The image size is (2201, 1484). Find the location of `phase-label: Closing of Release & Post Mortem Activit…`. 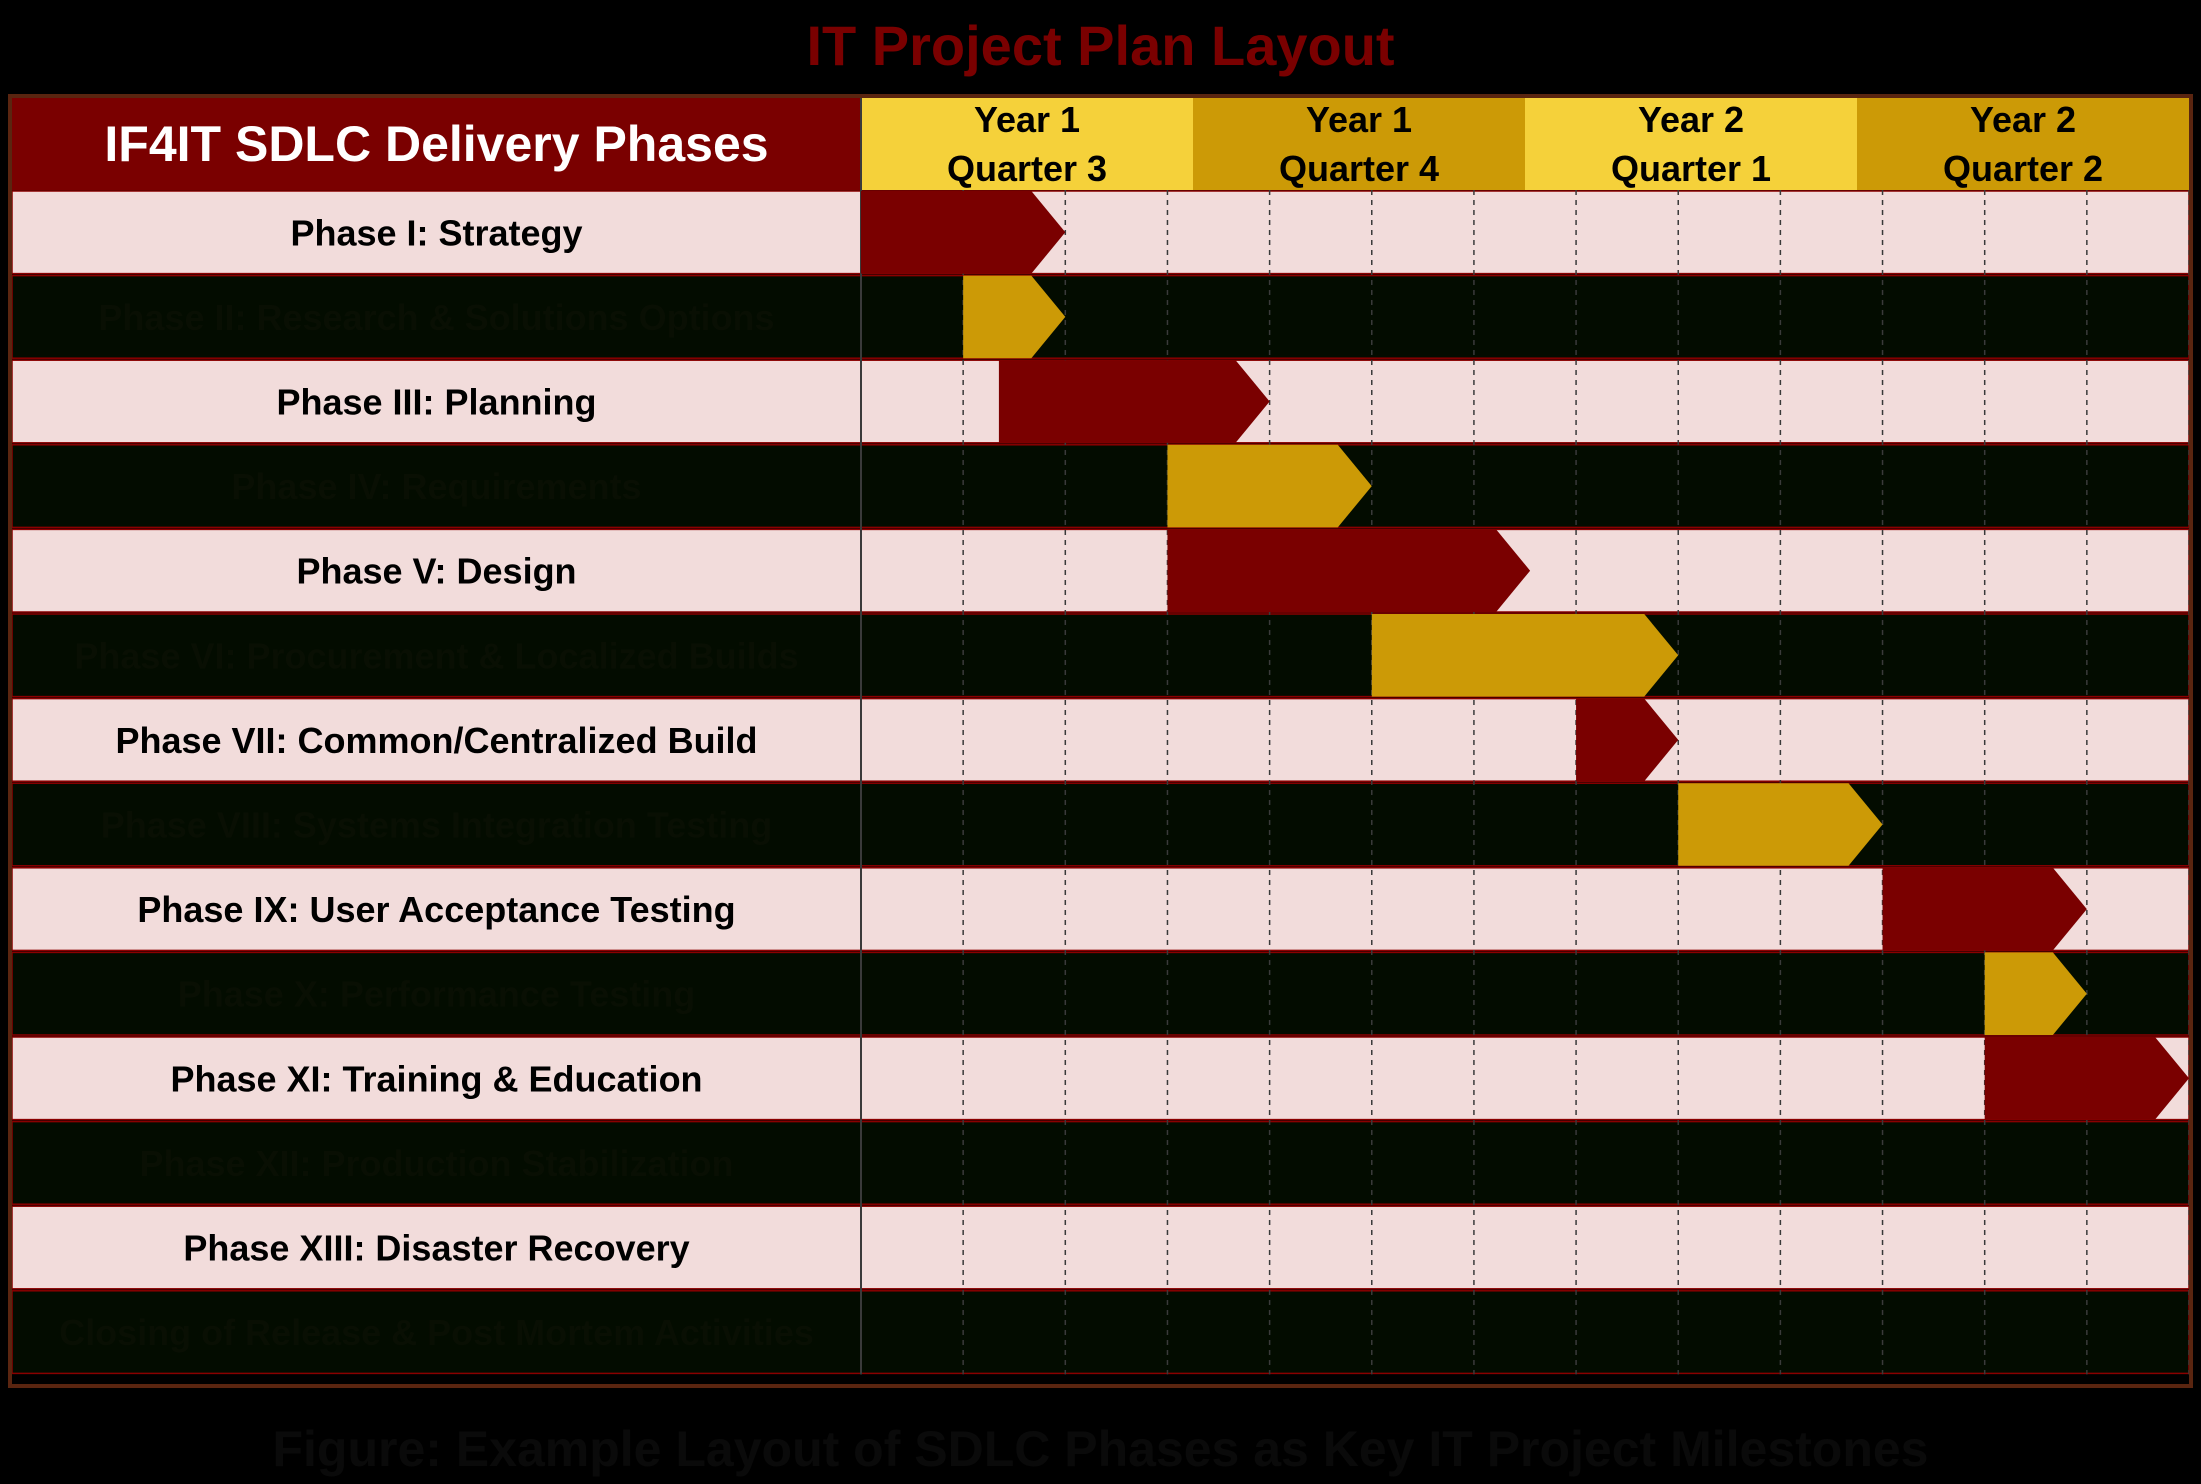

phase-label: Closing of Release & Post Mortem Activit… is located at coordinates (436, 1332).